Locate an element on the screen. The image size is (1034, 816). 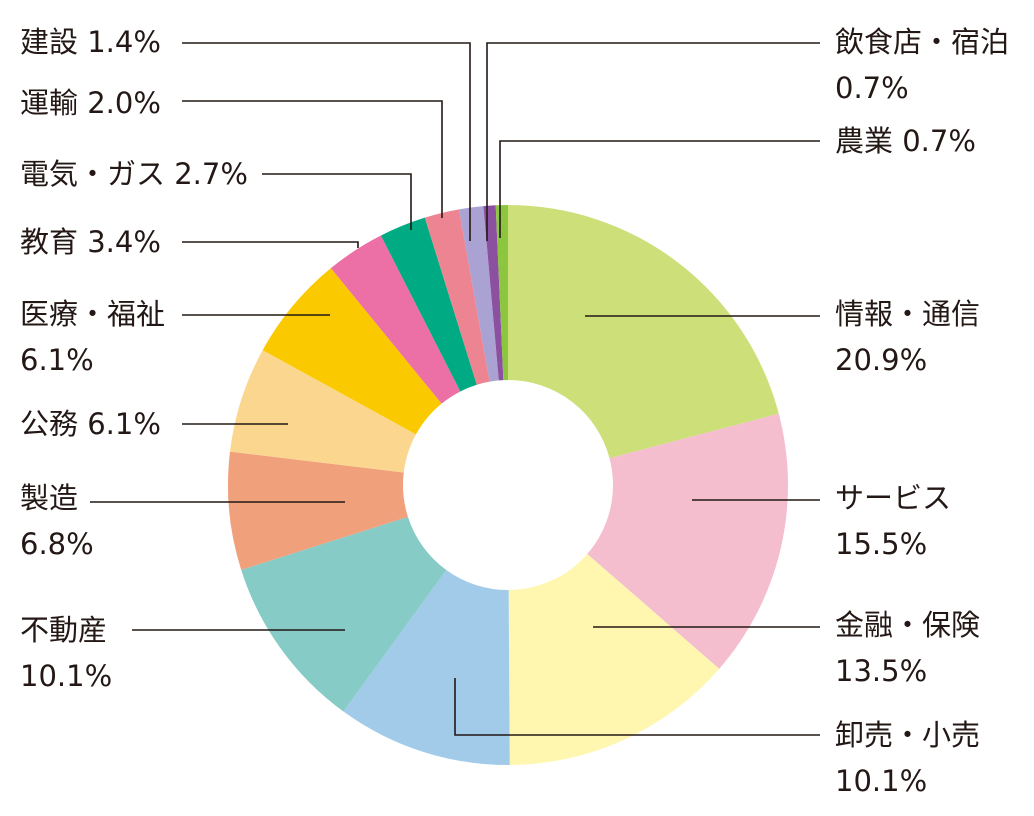
slice-label-line: 農業 0.7% is located at coordinates (905, 141).